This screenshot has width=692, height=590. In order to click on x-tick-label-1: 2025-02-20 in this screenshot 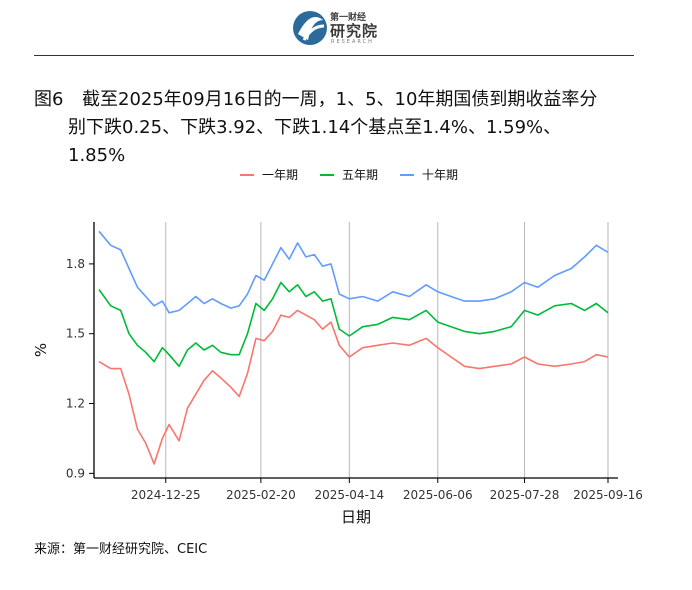, I will do `click(261, 495)`.